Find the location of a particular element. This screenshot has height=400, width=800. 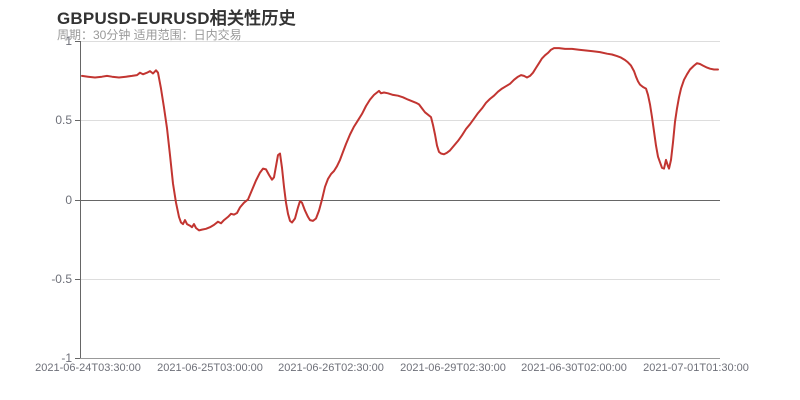

y-tick-label: 1 is located at coordinates (68, 41).